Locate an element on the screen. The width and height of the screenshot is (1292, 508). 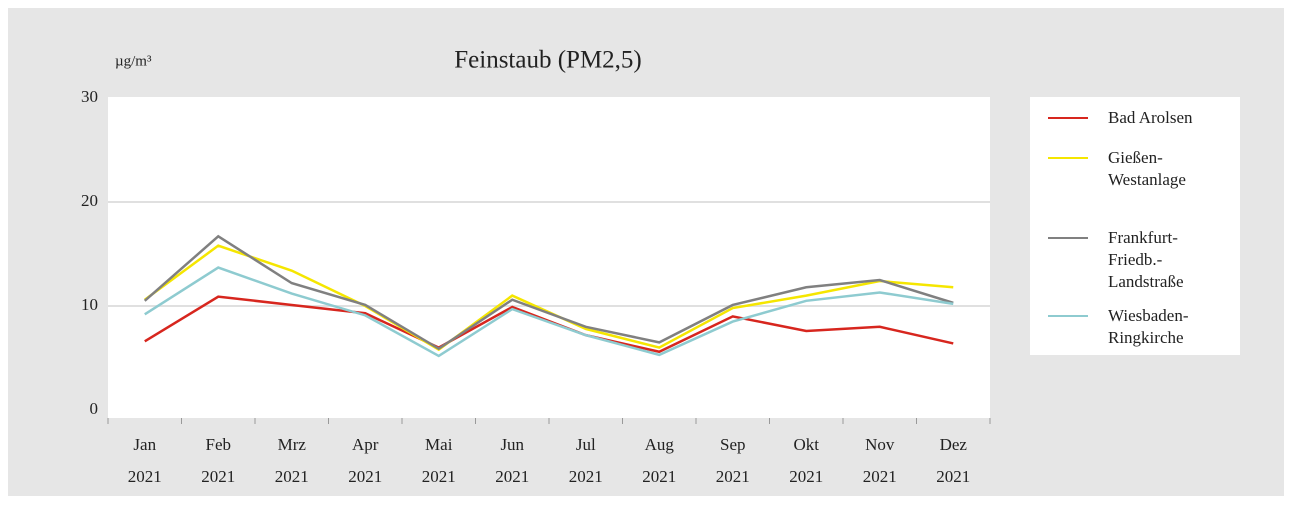
x-tick-label: Sep is located at coordinates (733, 444).